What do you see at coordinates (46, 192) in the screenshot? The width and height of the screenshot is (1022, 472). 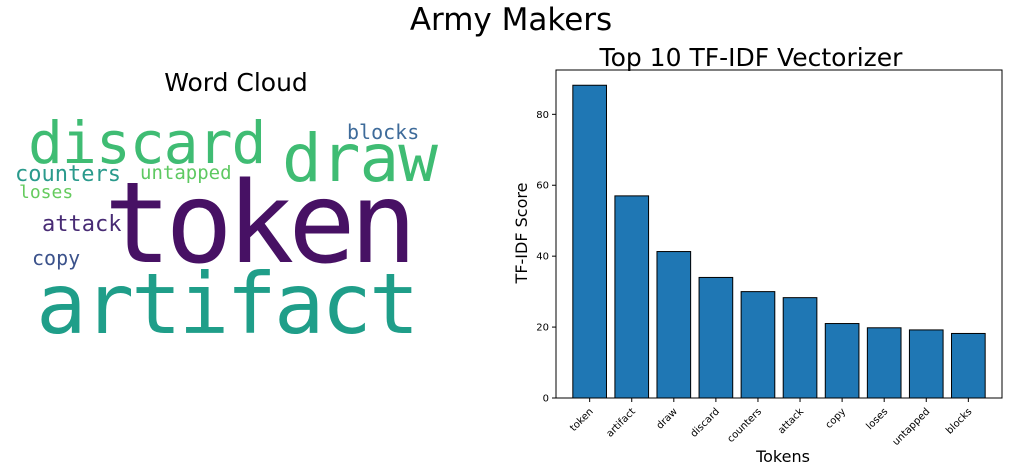 I see `cloud-word-loses: loses` at bounding box center [46, 192].